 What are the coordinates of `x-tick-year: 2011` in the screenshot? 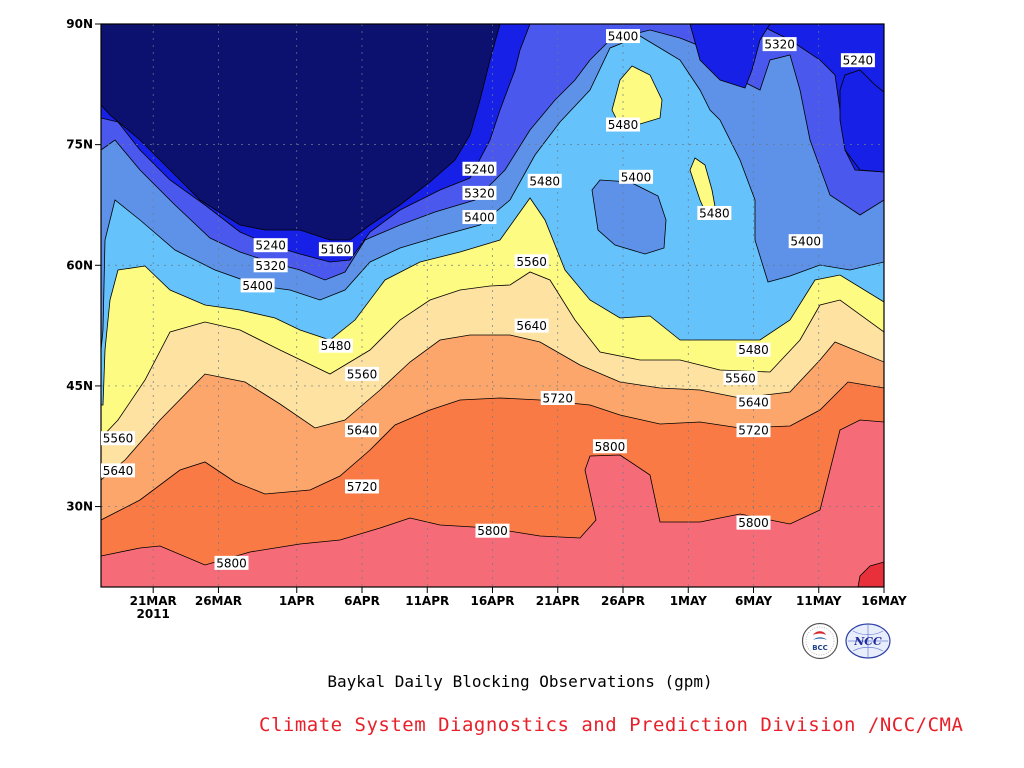 It's located at (152, 614).